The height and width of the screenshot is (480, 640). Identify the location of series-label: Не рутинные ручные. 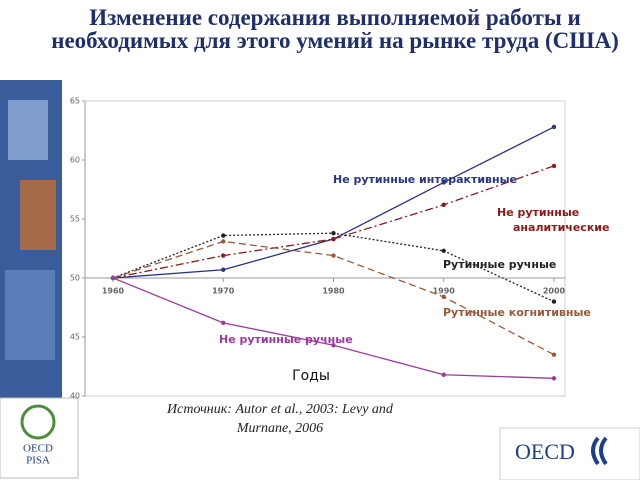
(286, 339).